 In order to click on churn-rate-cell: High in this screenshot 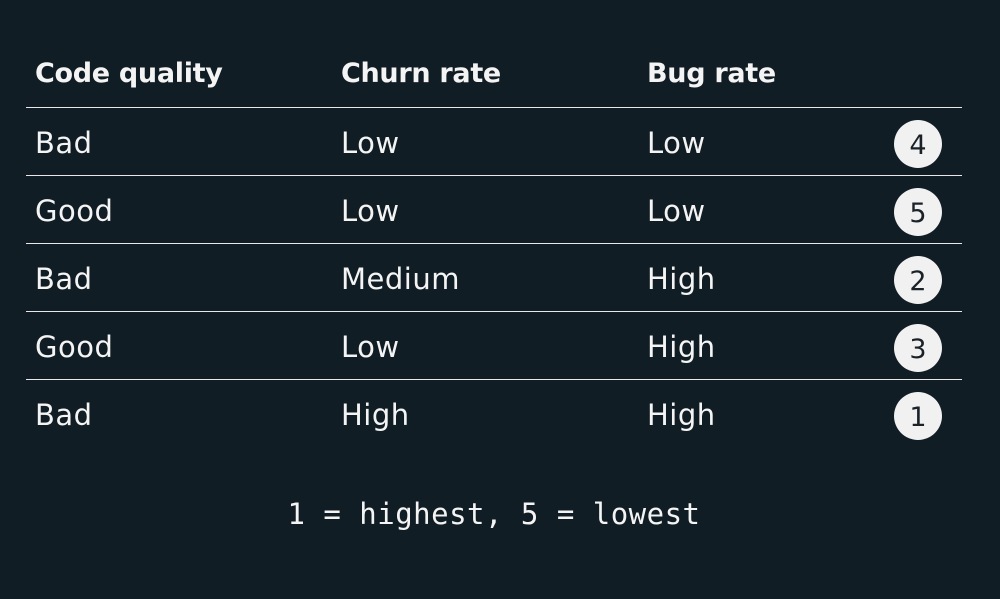, I will do `click(375, 415)`.